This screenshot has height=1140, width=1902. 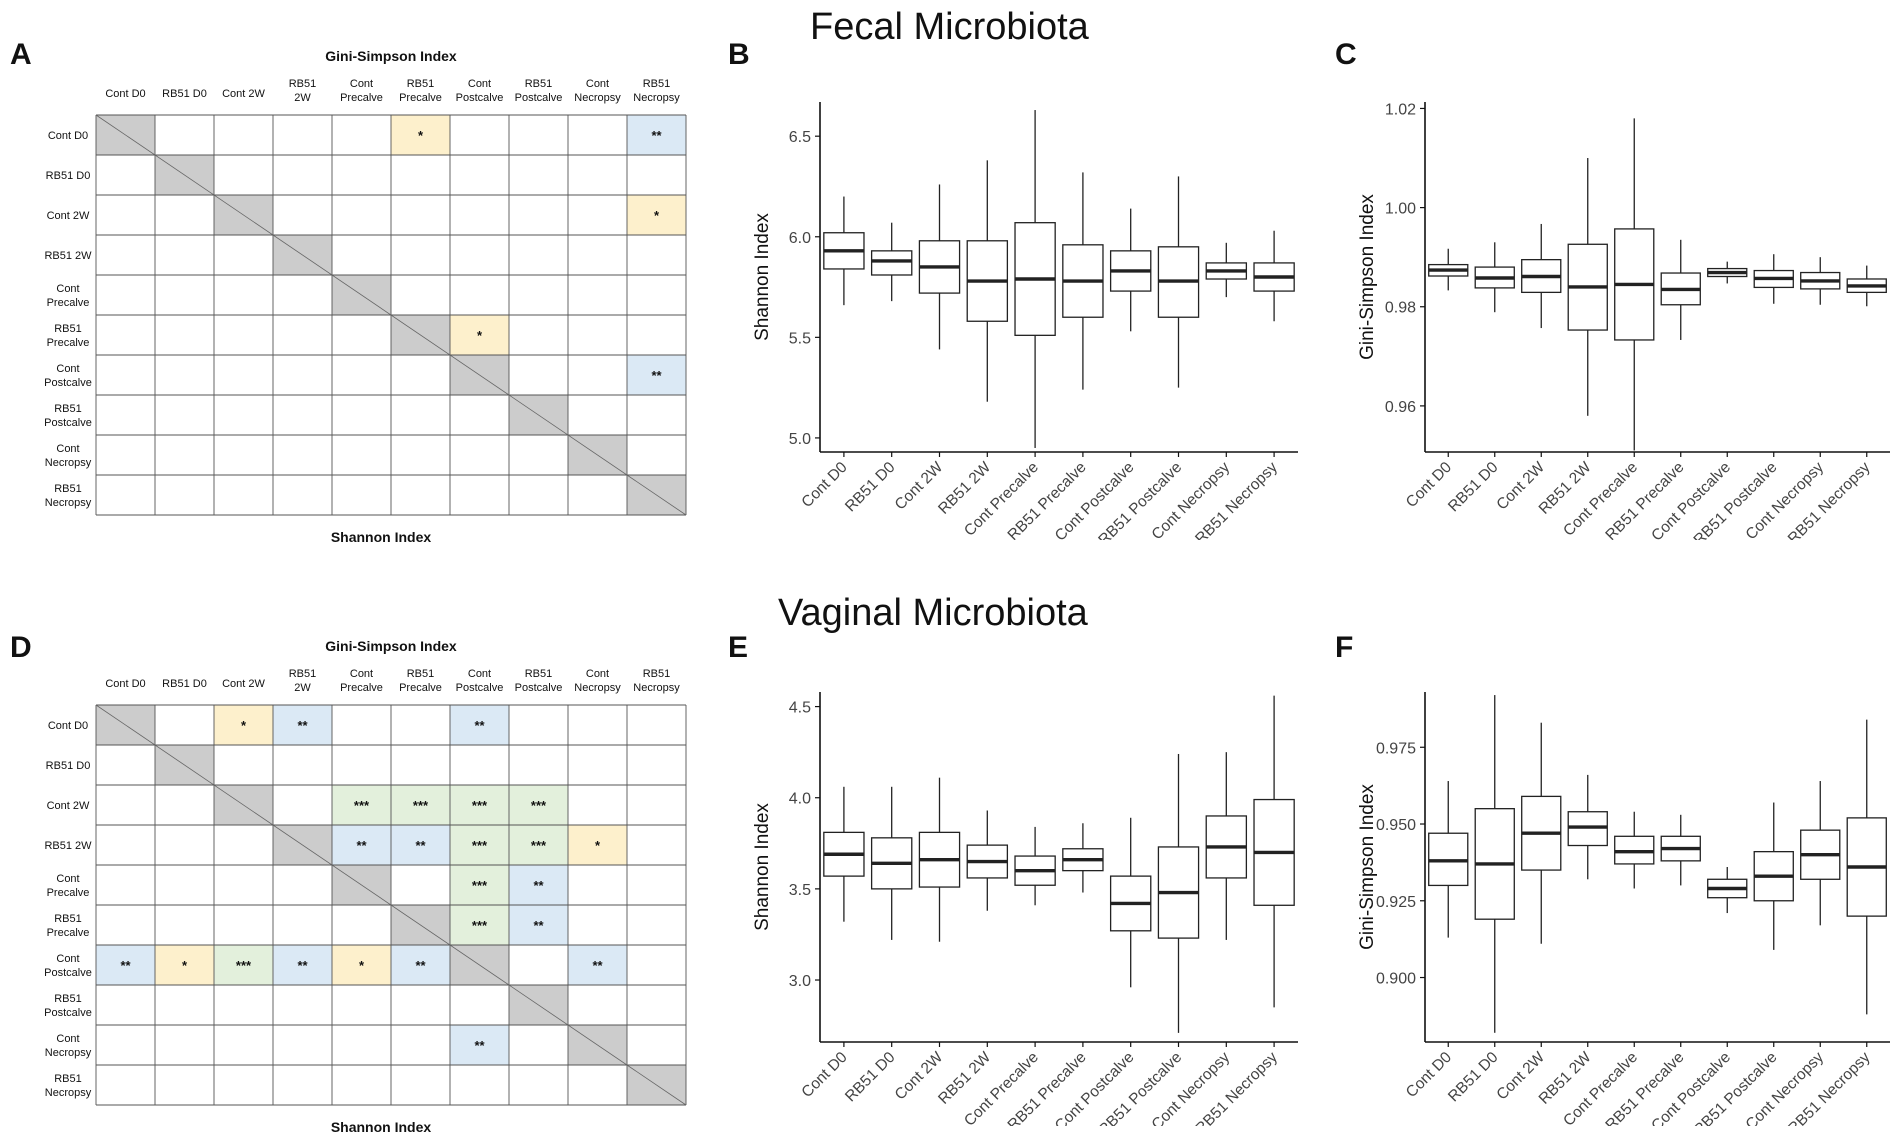 I want to click on panel-letter-e: E, so click(x=738, y=647).